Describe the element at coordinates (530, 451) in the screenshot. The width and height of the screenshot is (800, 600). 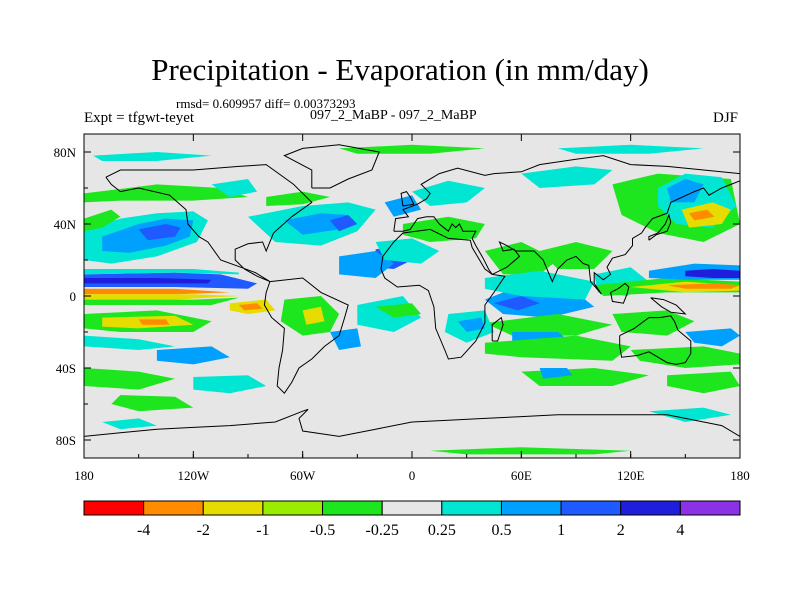
I see `contour-region-antarctic-green-band` at that location.